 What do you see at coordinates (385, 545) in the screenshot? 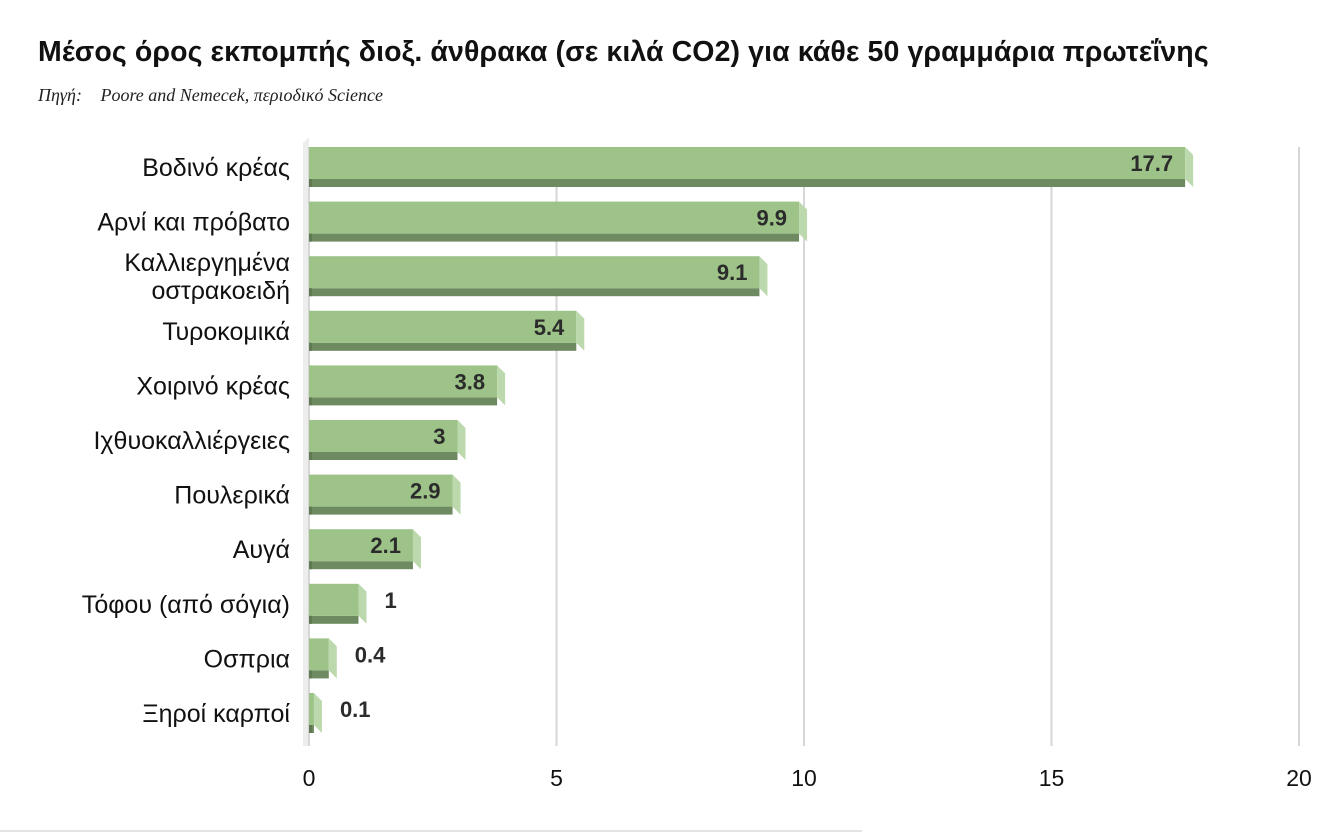
I see `value-label: 2.1` at bounding box center [385, 545].